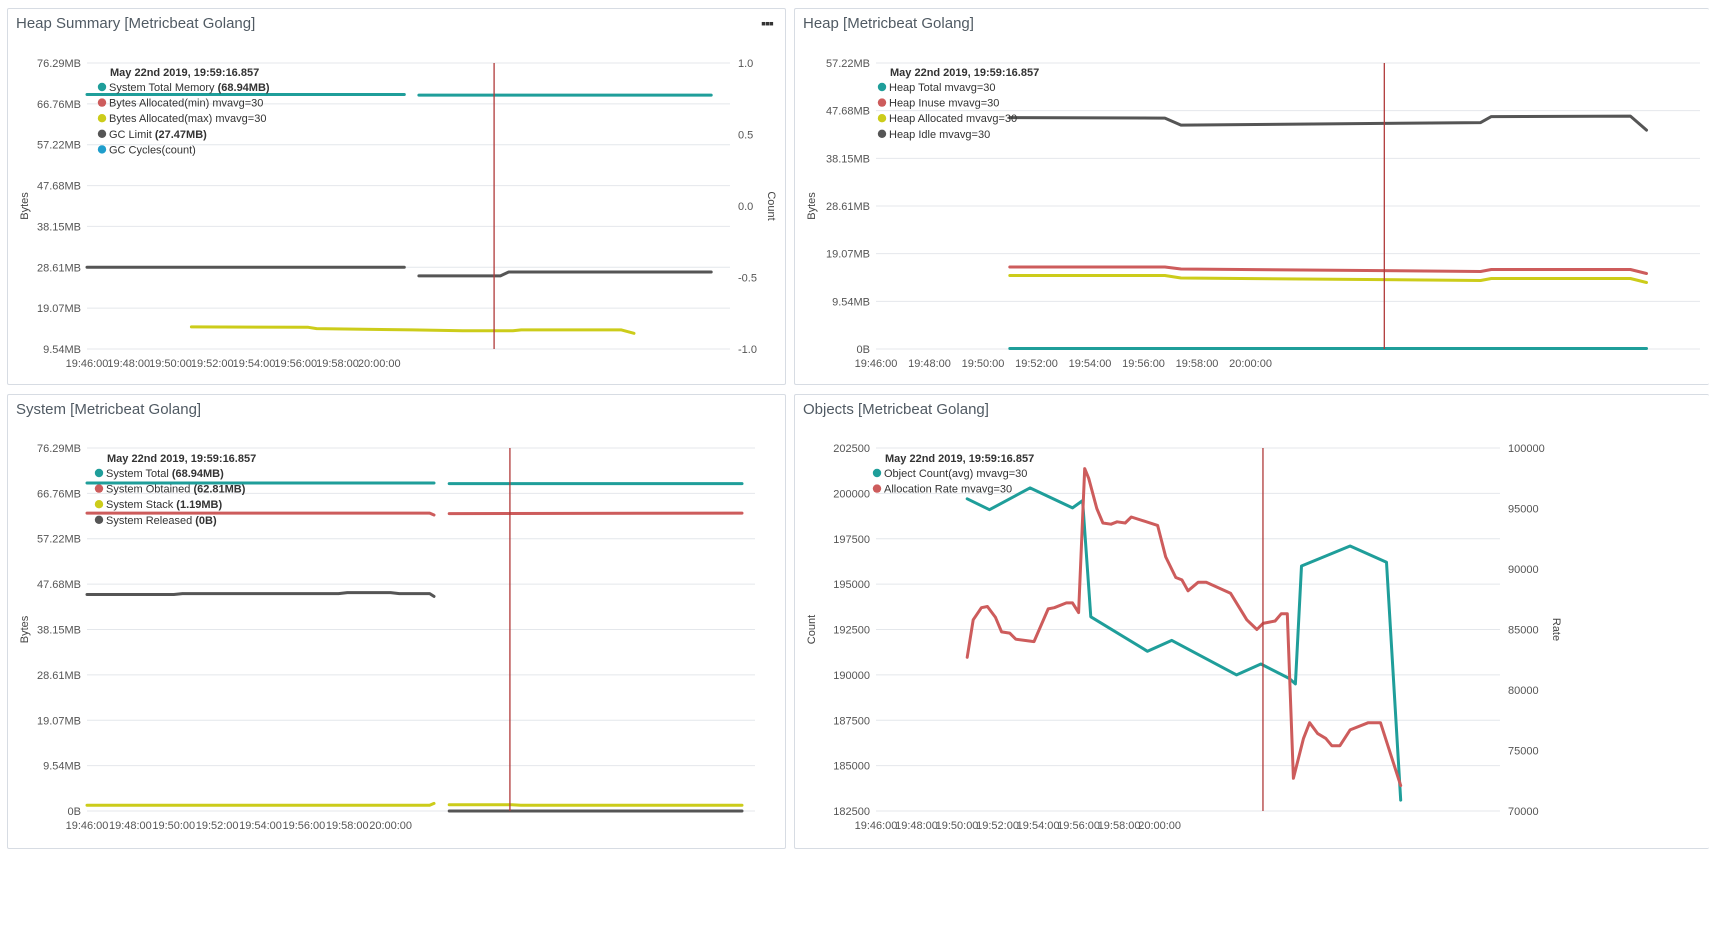 Image resolution: width=1709 pixels, height=926 pixels. Describe the element at coordinates (186, 104) in the screenshot. I see `tooltip-entry: Bytes Allocated(min) mvavg=30` at that location.